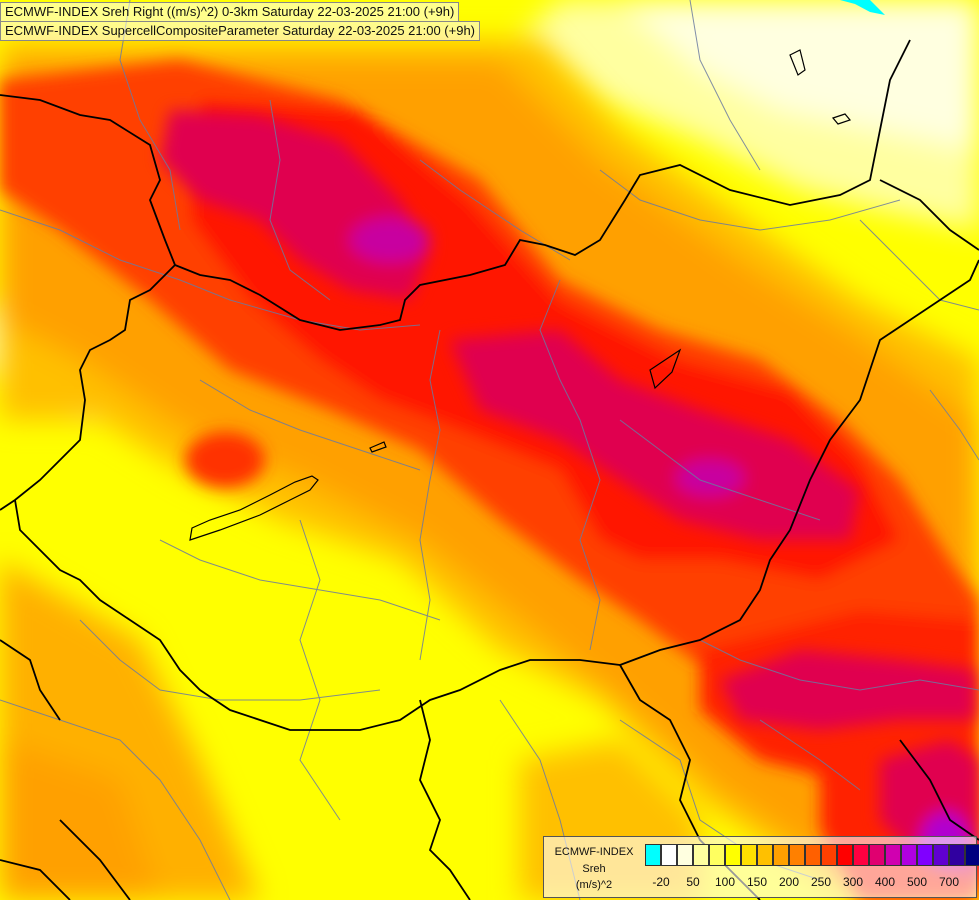 Image resolution: width=979 pixels, height=900 pixels. Describe the element at coordinates (725, 882) in the screenshot. I see `legend-tick-label: 100` at that location.